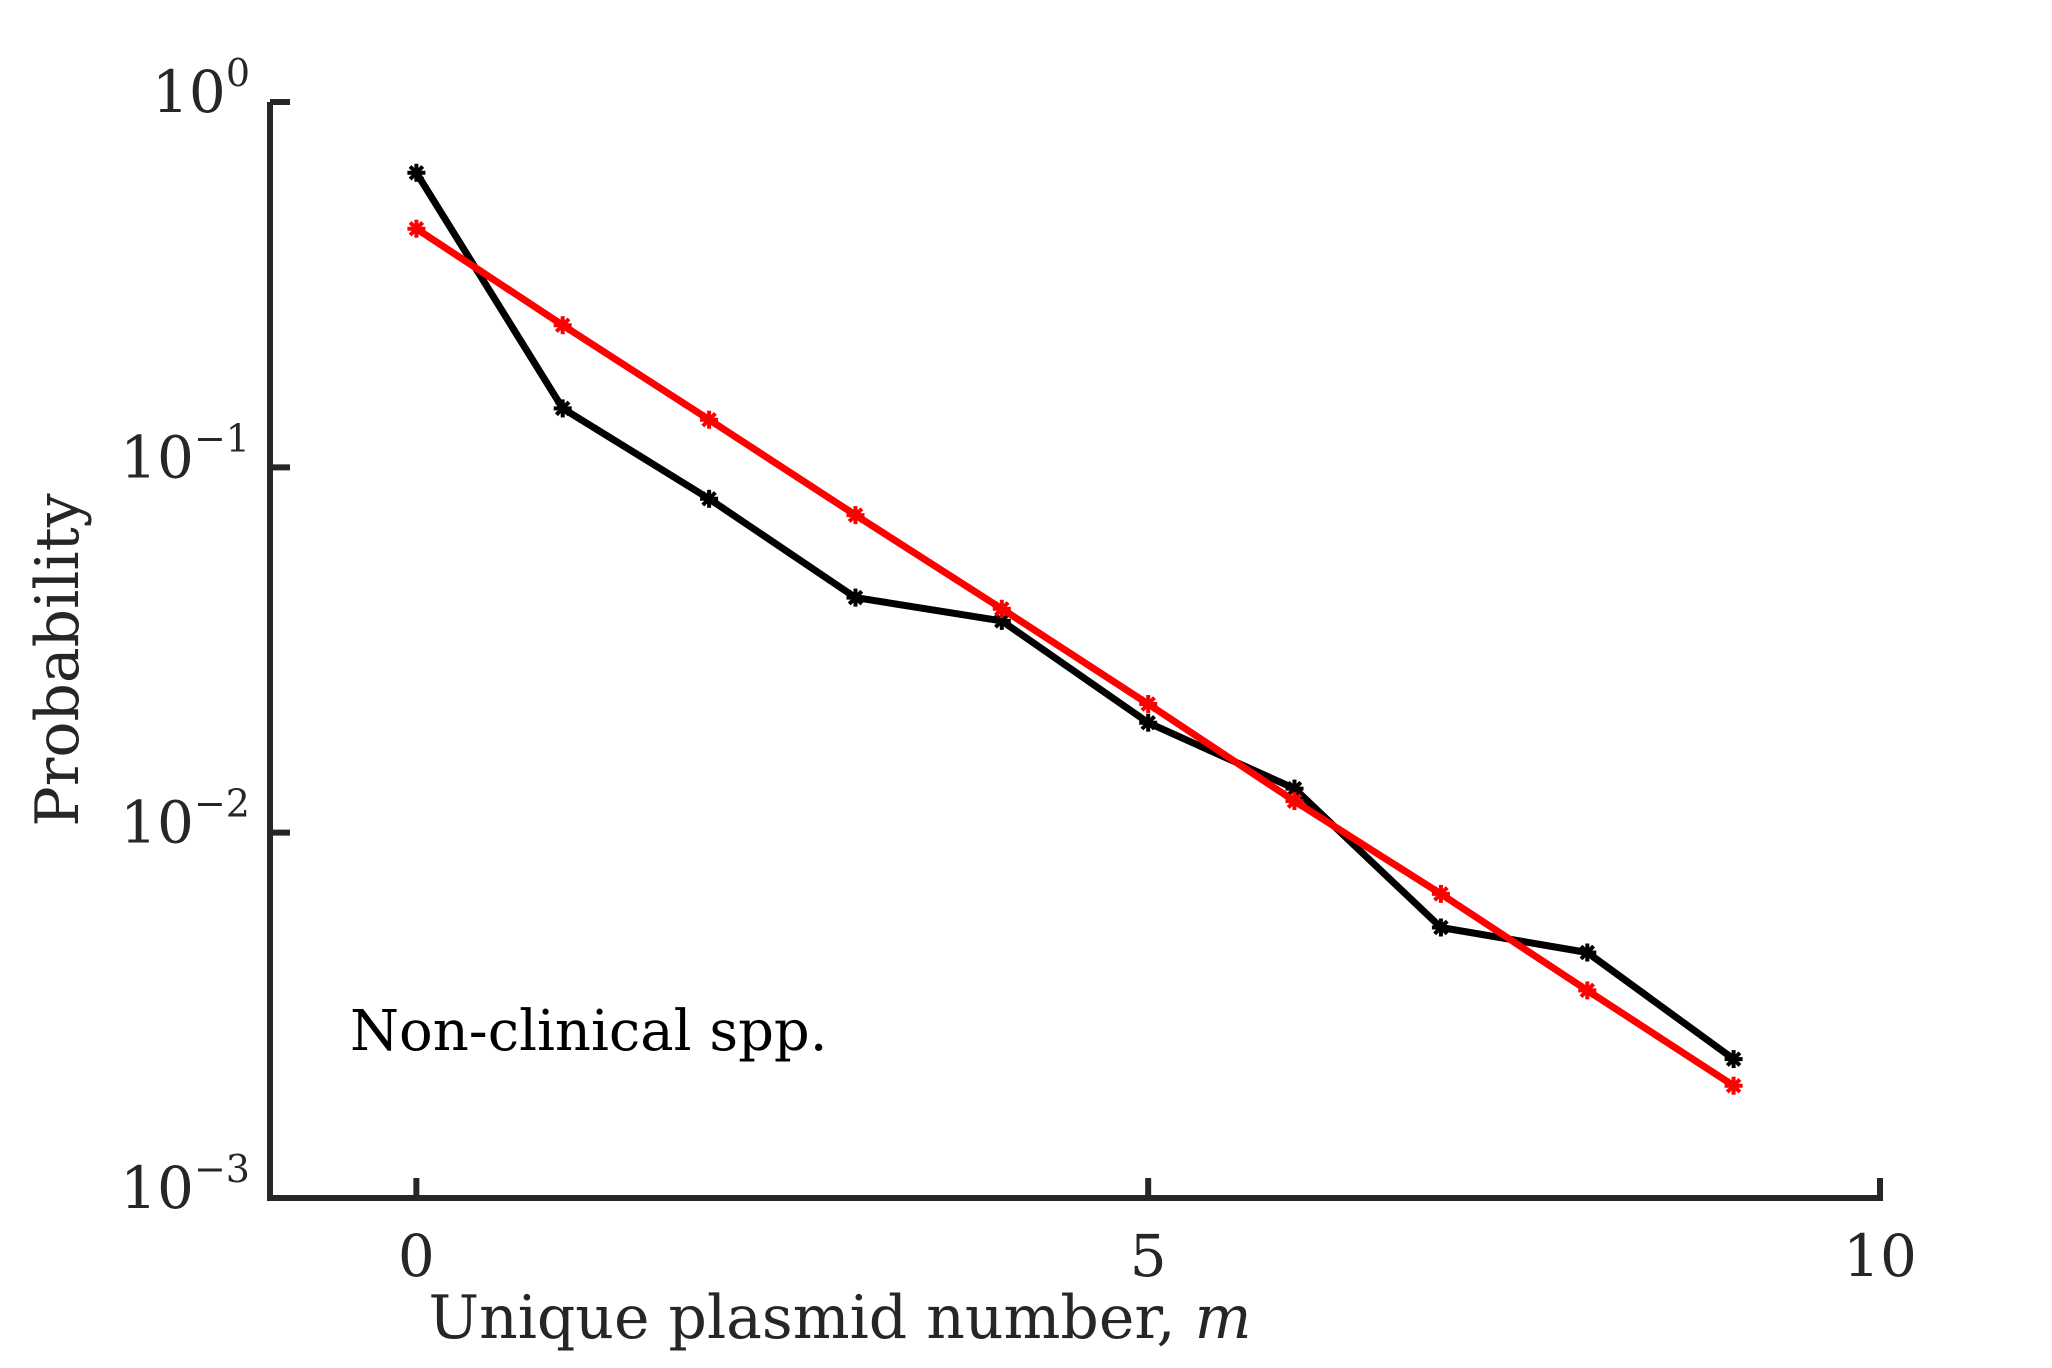 Image resolution: width=2052 pixels, height=1368 pixels. What do you see at coordinates (222, 804) in the screenshot?
I see `y-tick-label-exponent: −2` at bounding box center [222, 804].